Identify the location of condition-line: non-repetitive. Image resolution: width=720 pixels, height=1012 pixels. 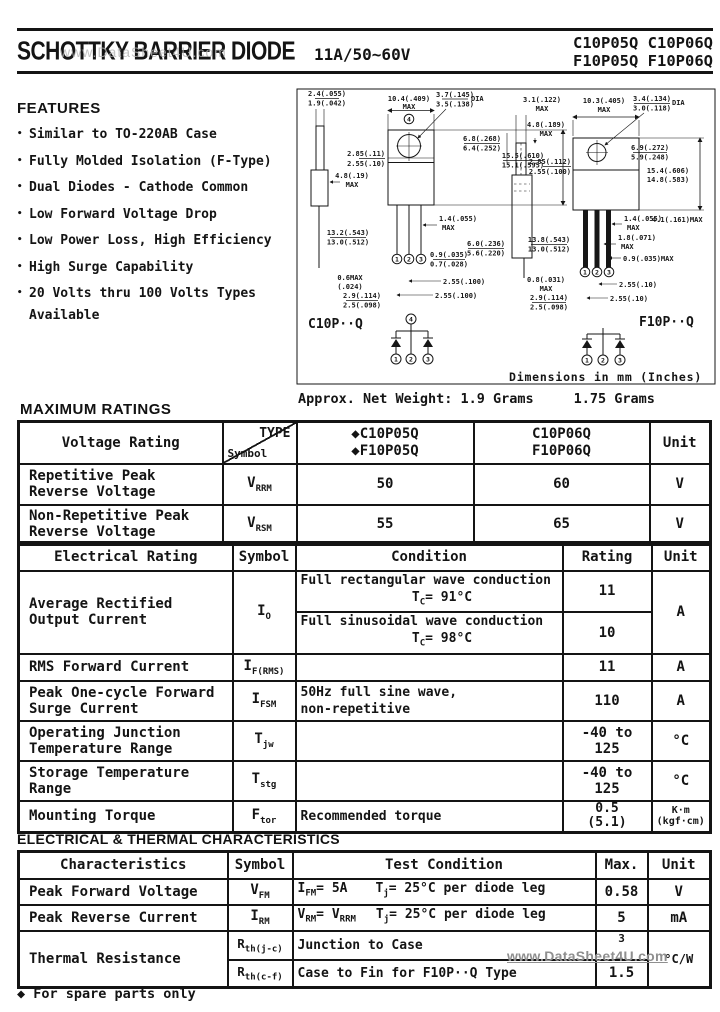
(355, 709).